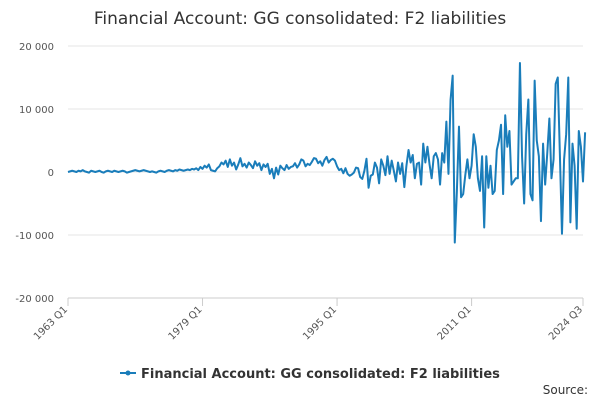  What do you see at coordinates (51, 173) in the screenshot?
I see `y-tick-label: 0` at bounding box center [51, 173].